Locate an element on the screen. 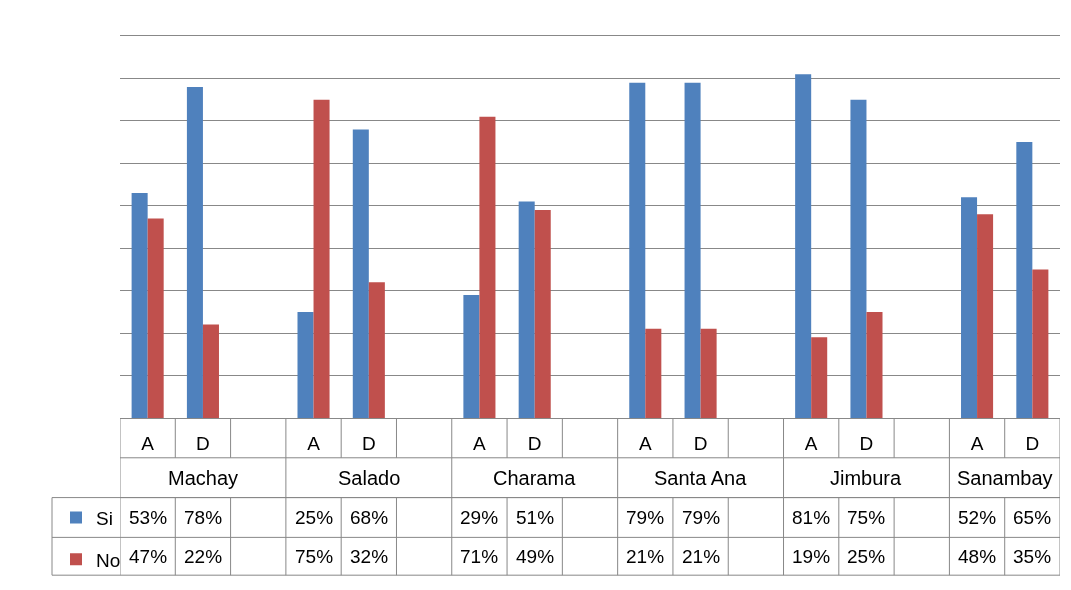  data-label: 71% is located at coordinates (479, 556).